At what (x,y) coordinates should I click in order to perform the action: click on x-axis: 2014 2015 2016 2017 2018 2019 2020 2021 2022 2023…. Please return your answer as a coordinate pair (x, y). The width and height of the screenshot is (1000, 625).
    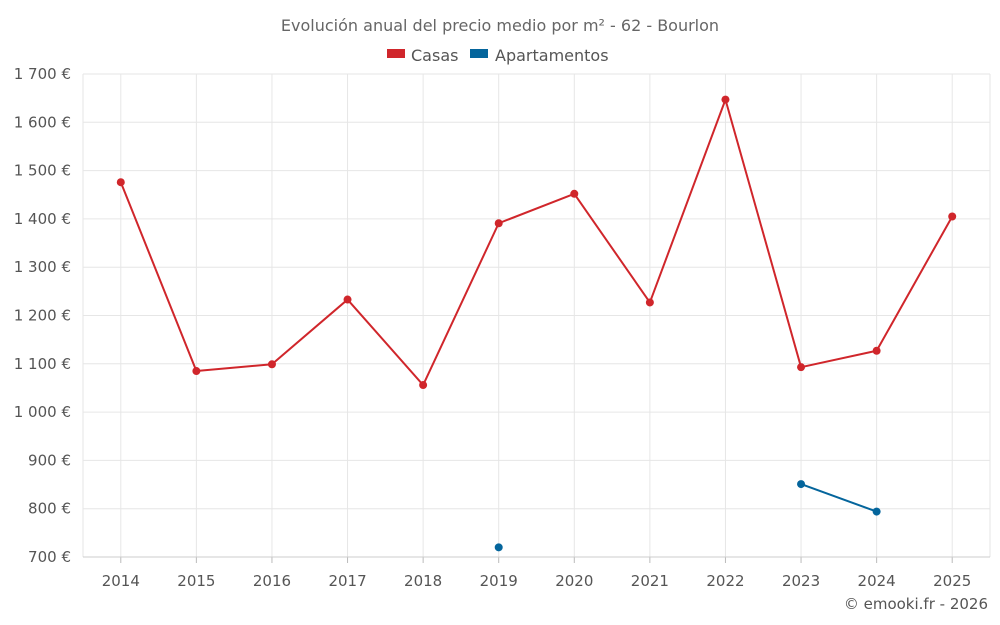
    Looking at the image, I should click on (536, 573).